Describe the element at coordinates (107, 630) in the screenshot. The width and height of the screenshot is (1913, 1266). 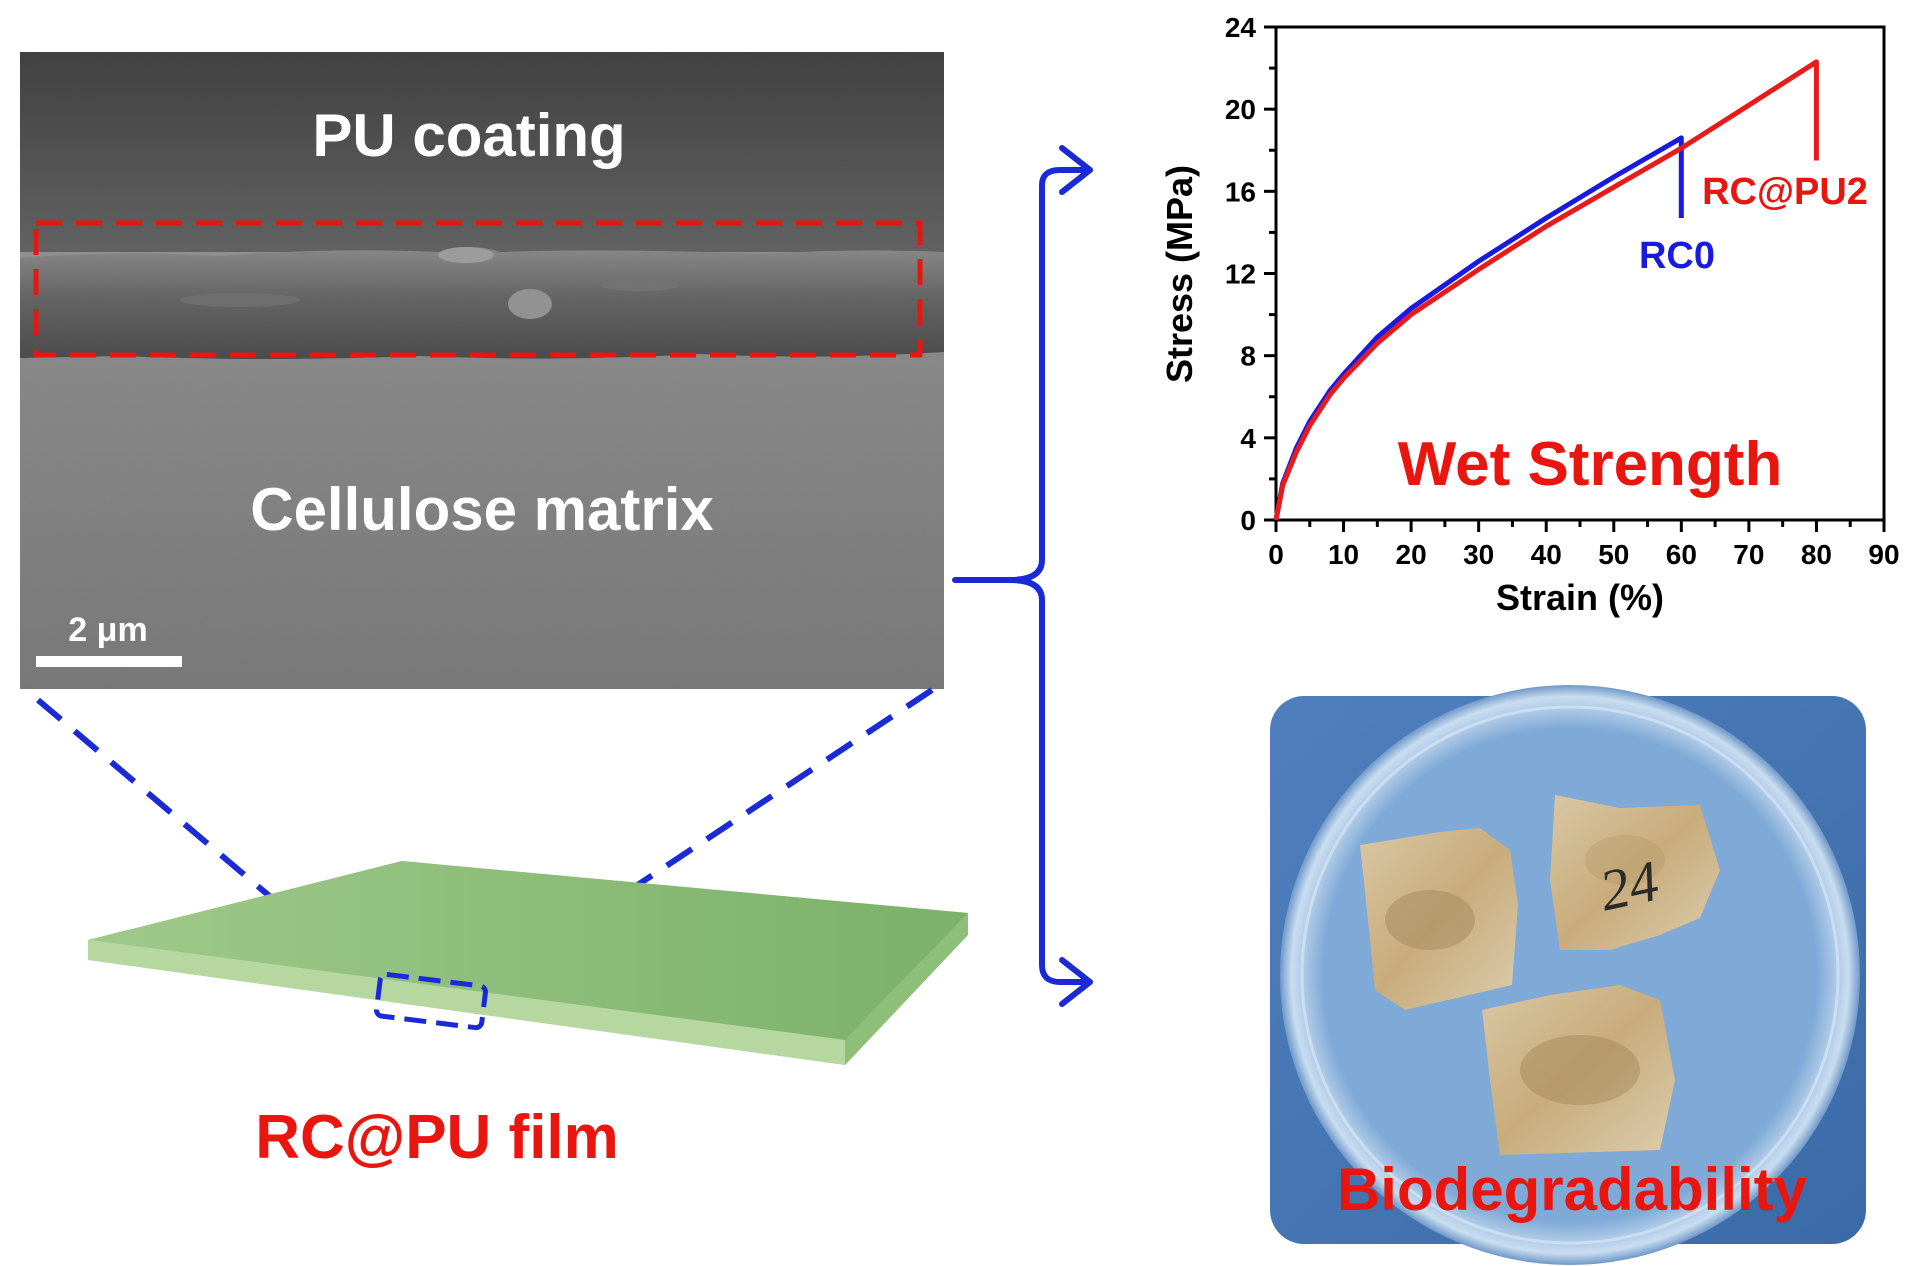
I see `scale-bar-label: 2 μm` at that location.